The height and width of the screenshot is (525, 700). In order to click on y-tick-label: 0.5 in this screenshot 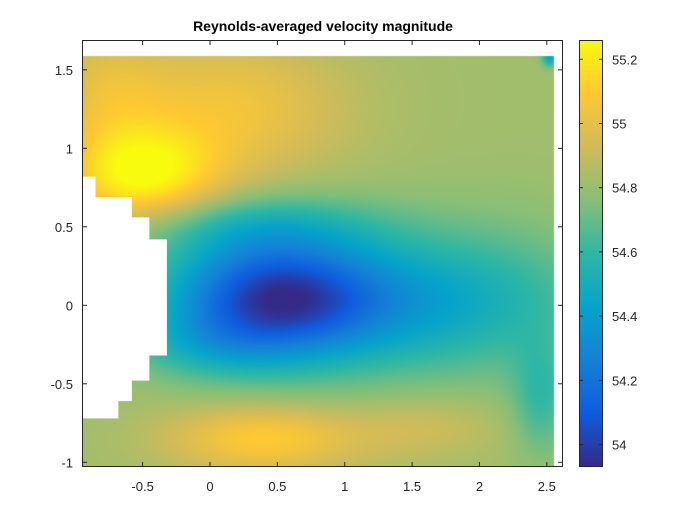, I will do `click(64, 227)`.